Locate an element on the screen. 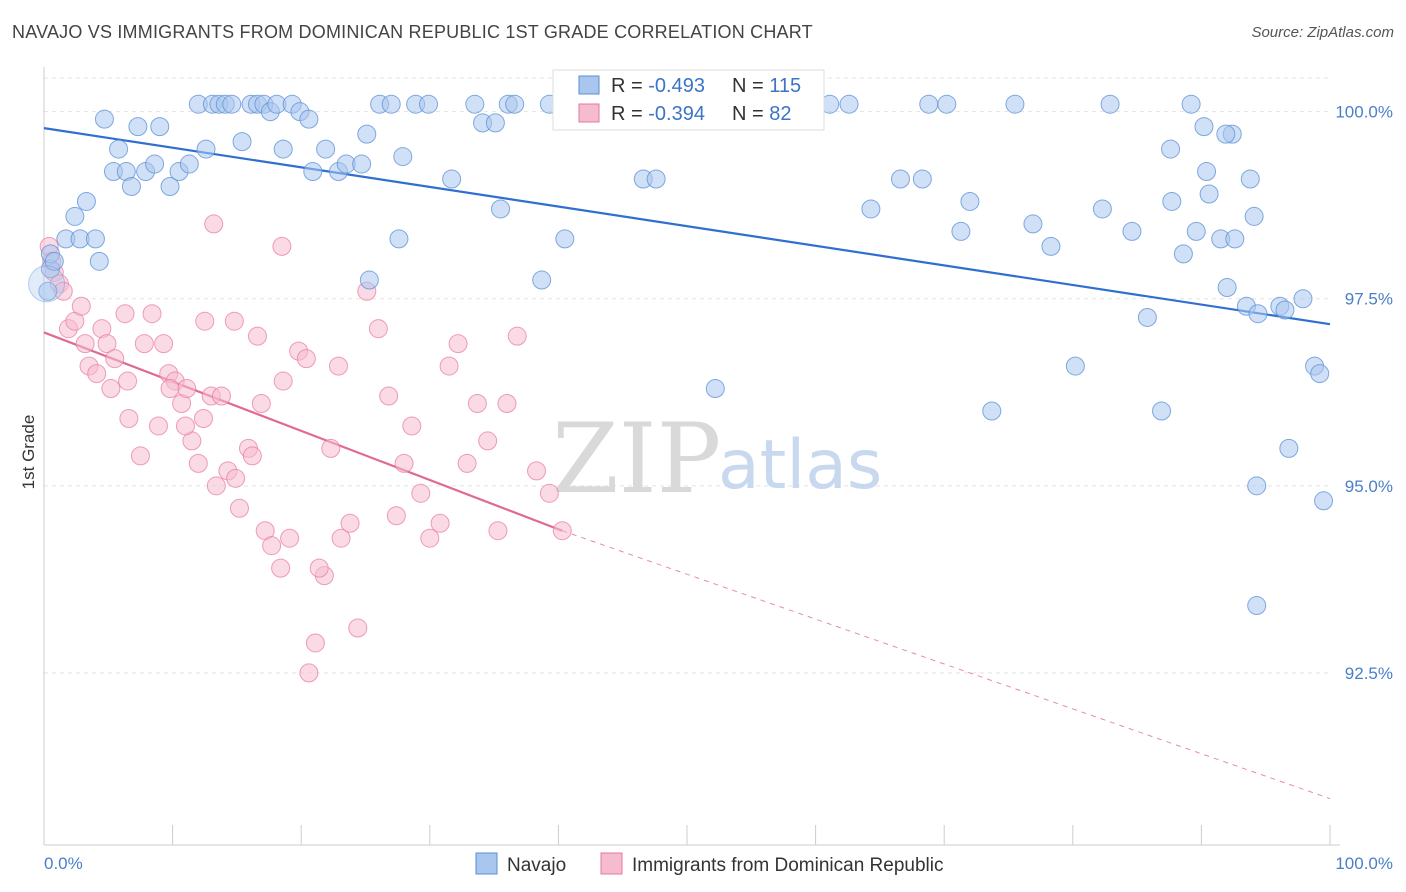  legend-n-value-dominican: 82 is located at coordinates (780, 114).